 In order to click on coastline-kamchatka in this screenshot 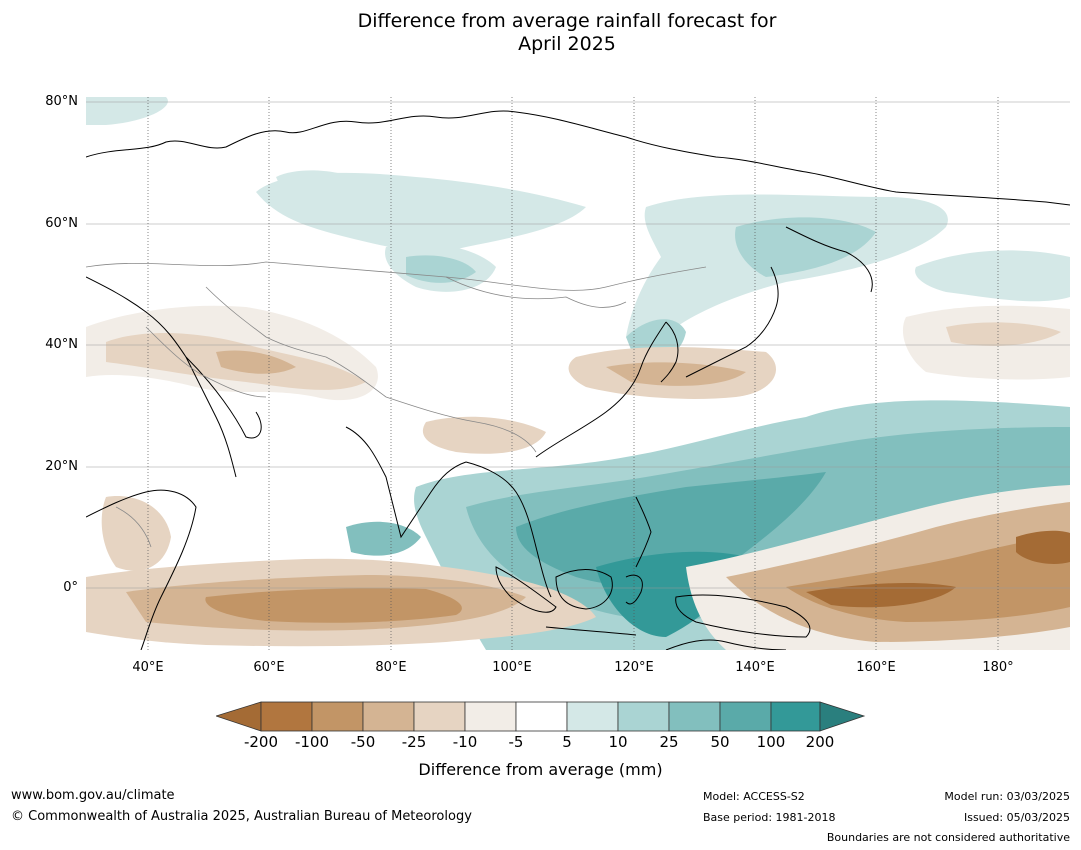, I will do `click(829, 259)`.